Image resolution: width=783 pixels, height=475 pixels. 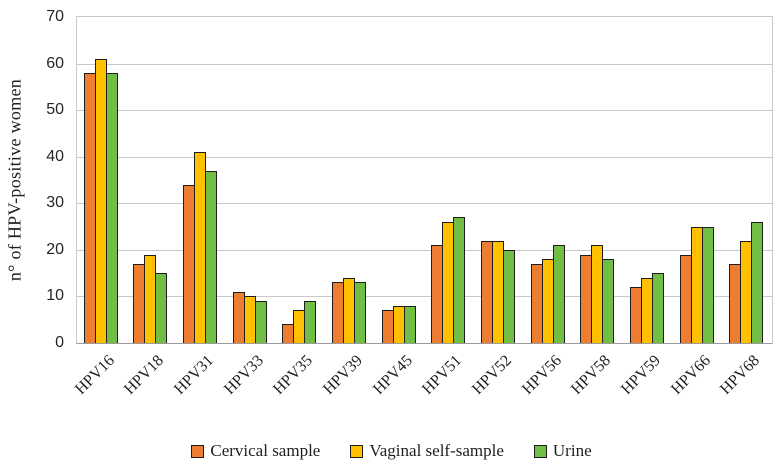 What do you see at coordinates (658, 308) in the screenshot?
I see `bar-urine-hpv59` at bounding box center [658, 308].